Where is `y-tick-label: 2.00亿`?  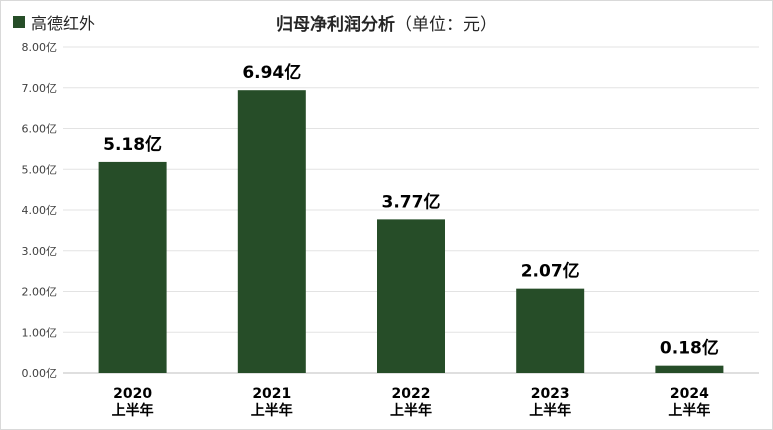 y-tick-label: 2.00亿 is located at coordinates (40, 292).